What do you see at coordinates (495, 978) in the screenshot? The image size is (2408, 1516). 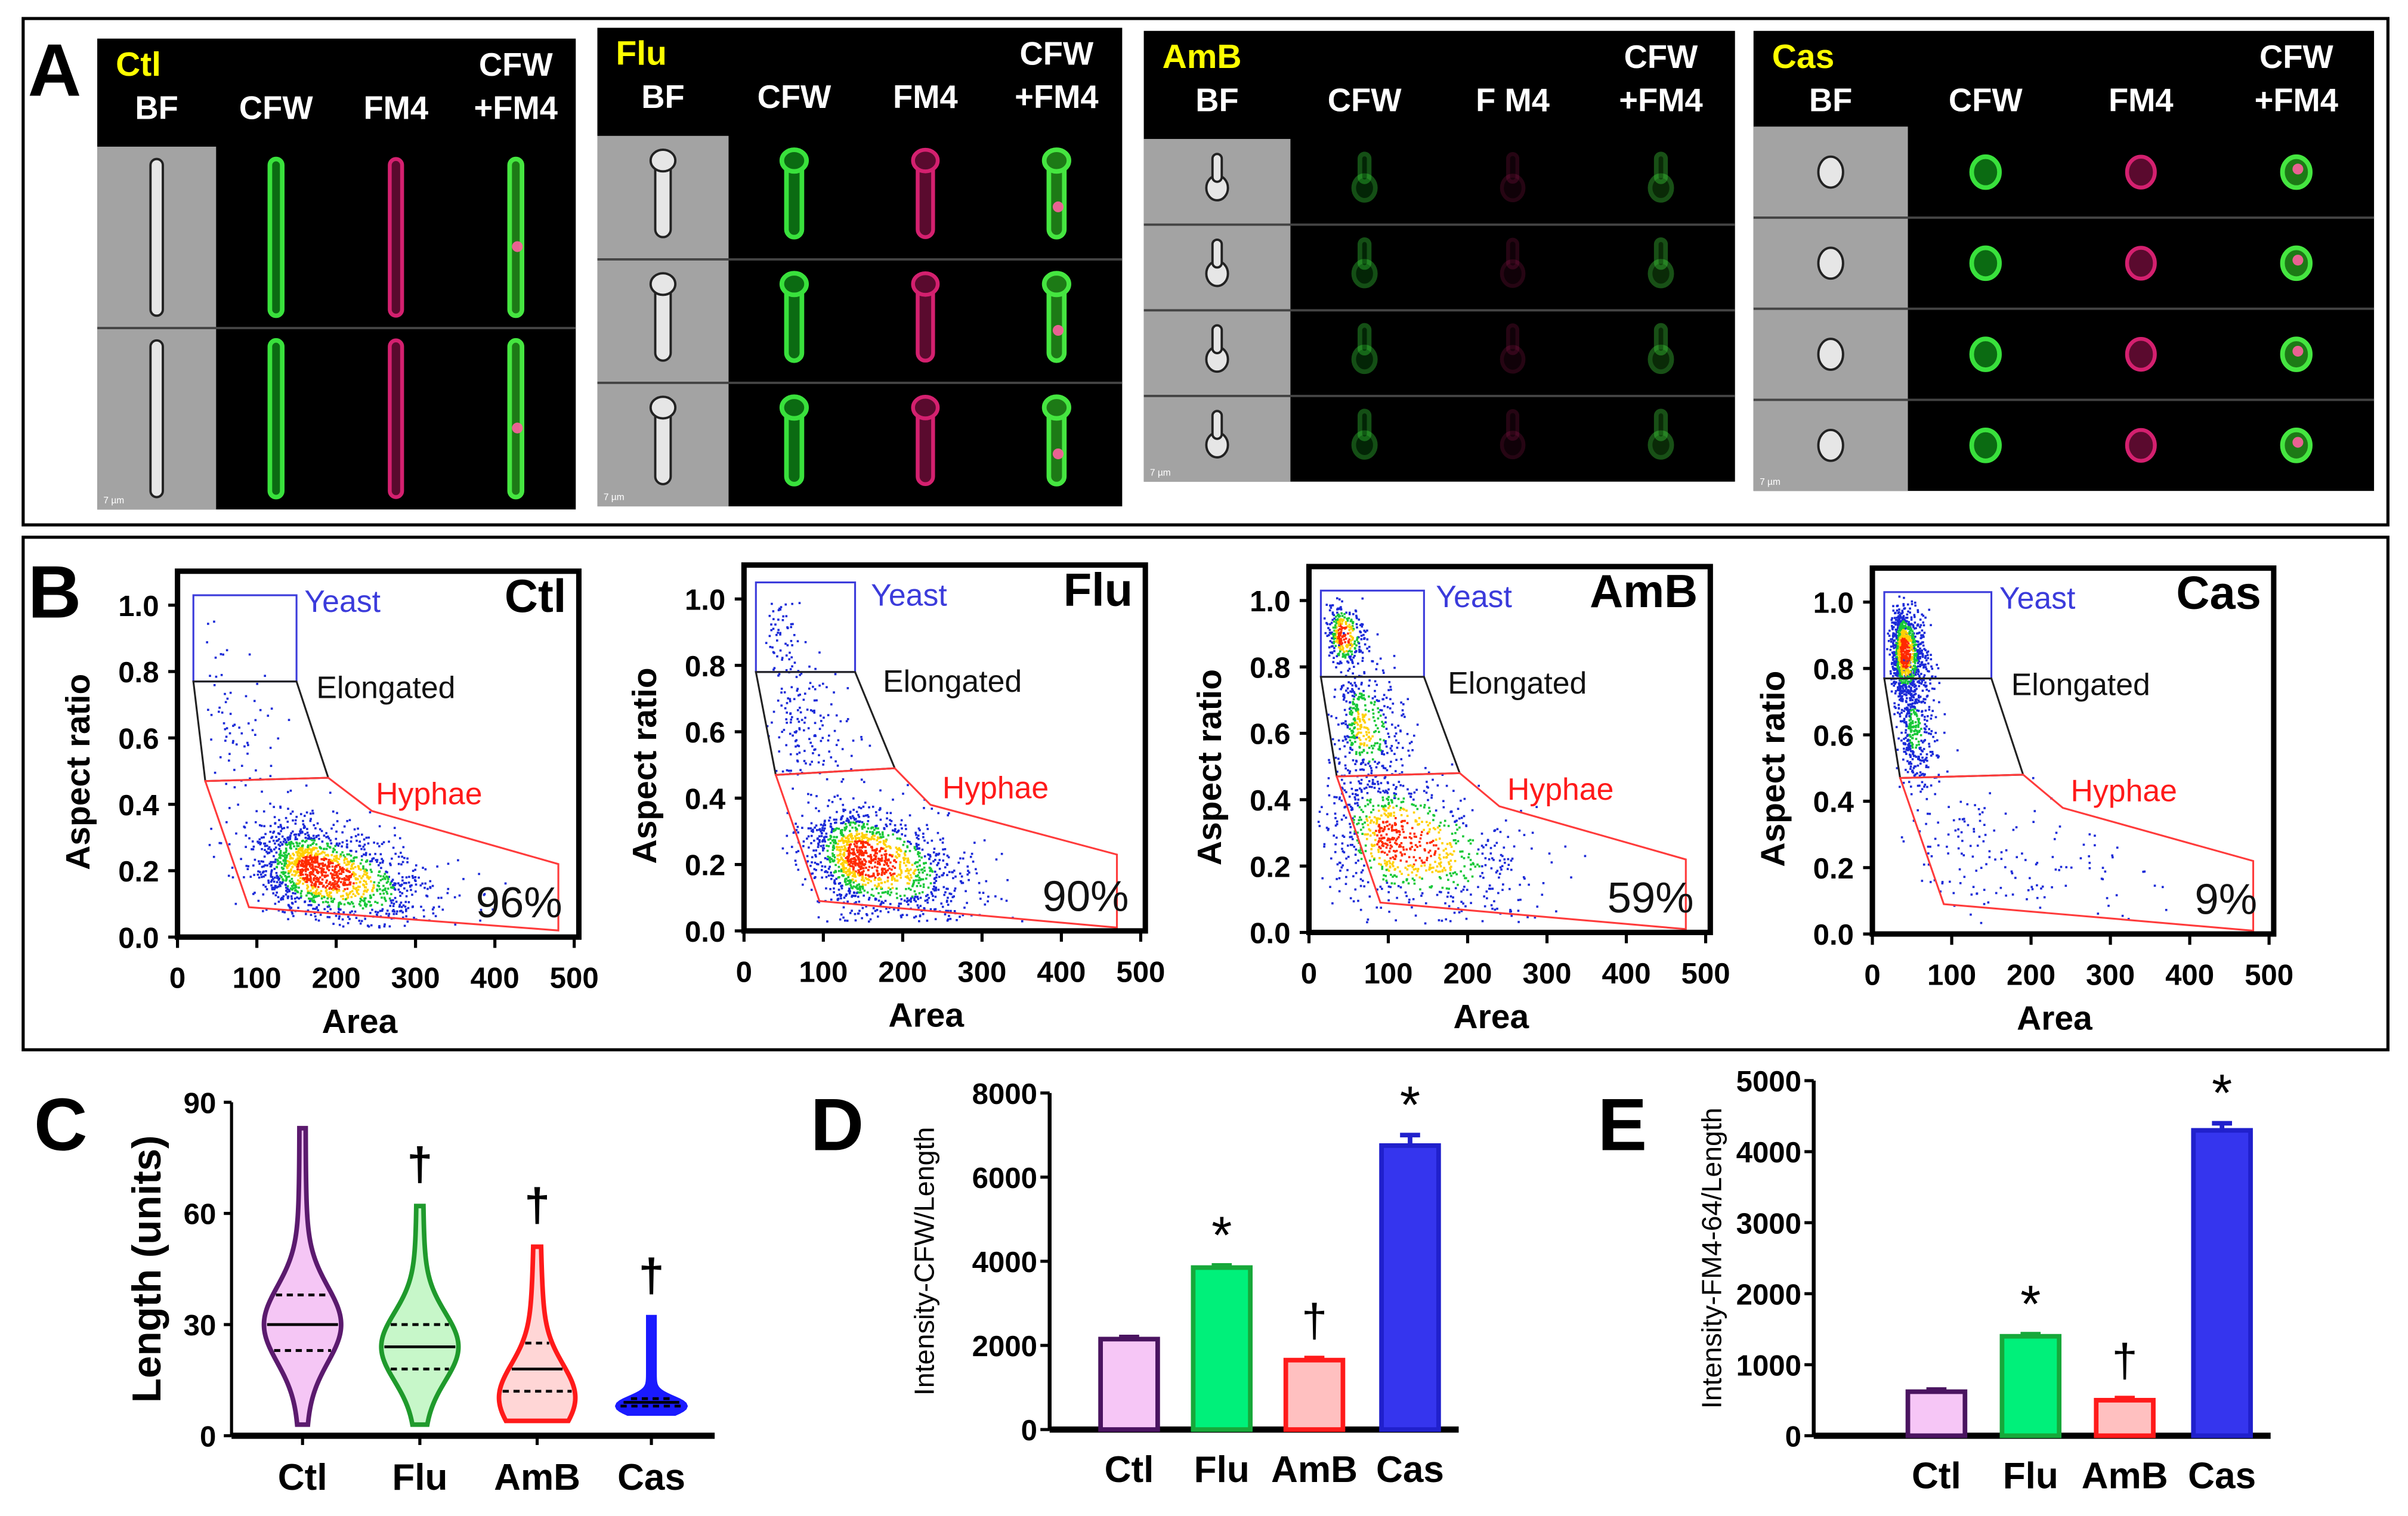 I see `x-tick-label: 400` at bounding box center [495, 978].